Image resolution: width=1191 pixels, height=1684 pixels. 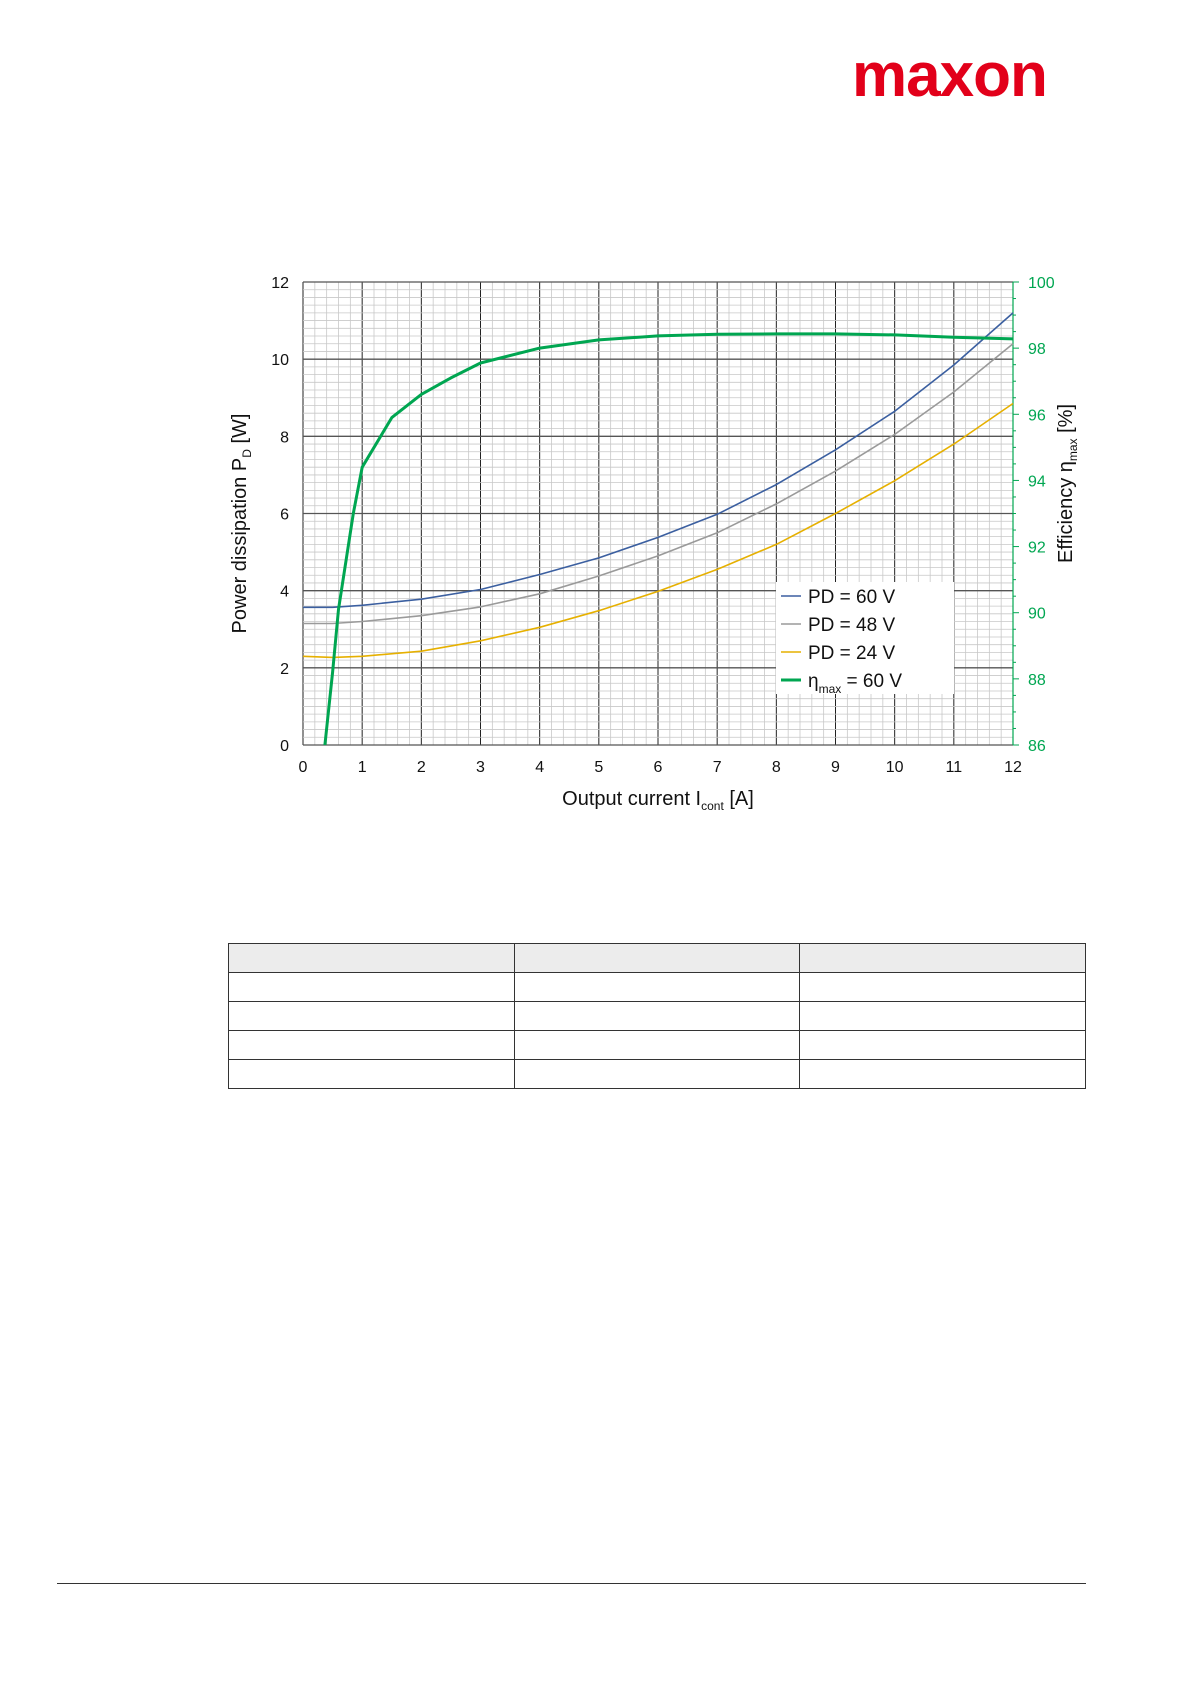 What do you see at coordinates (1037, 349) in the screenshot?
I see `y2-tick-label: 98` at bounding box center [1037, 349].